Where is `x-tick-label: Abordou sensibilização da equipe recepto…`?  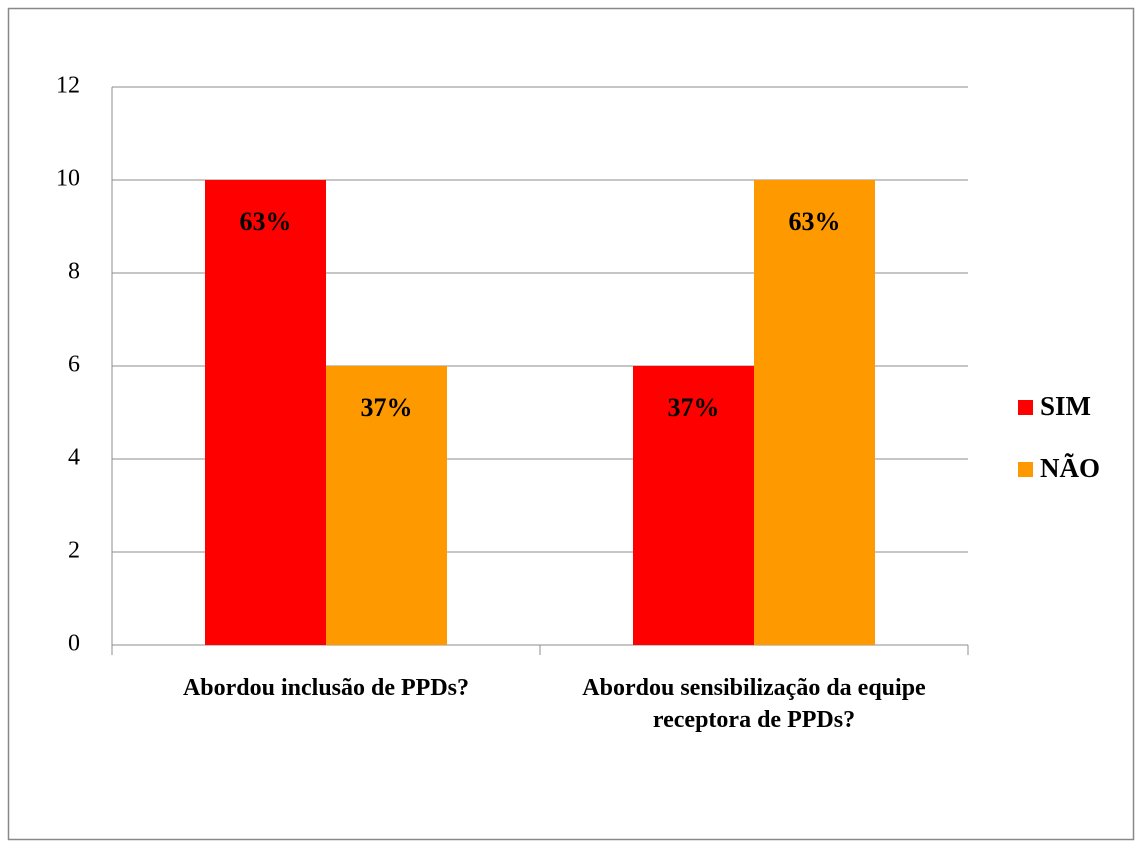
x-tick-label: Abordou sensibilização da equipe recepto… is located at coordinates (754, 704).